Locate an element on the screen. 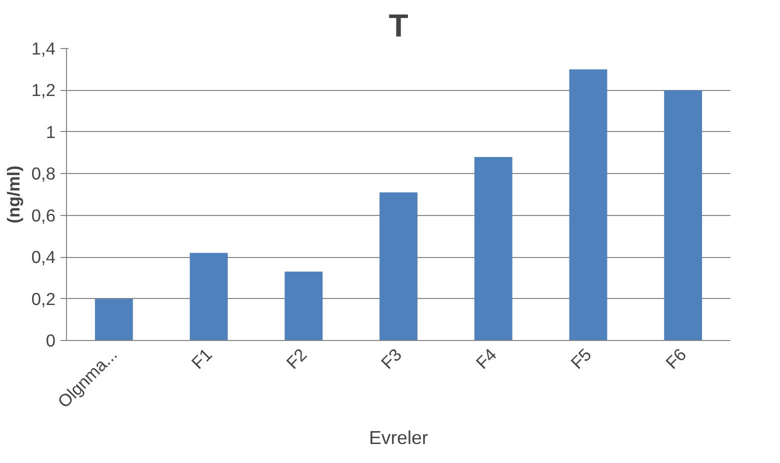 The height and width of the screenshot is (463, 780). chart-title: T is located at coordinates (398, 26).